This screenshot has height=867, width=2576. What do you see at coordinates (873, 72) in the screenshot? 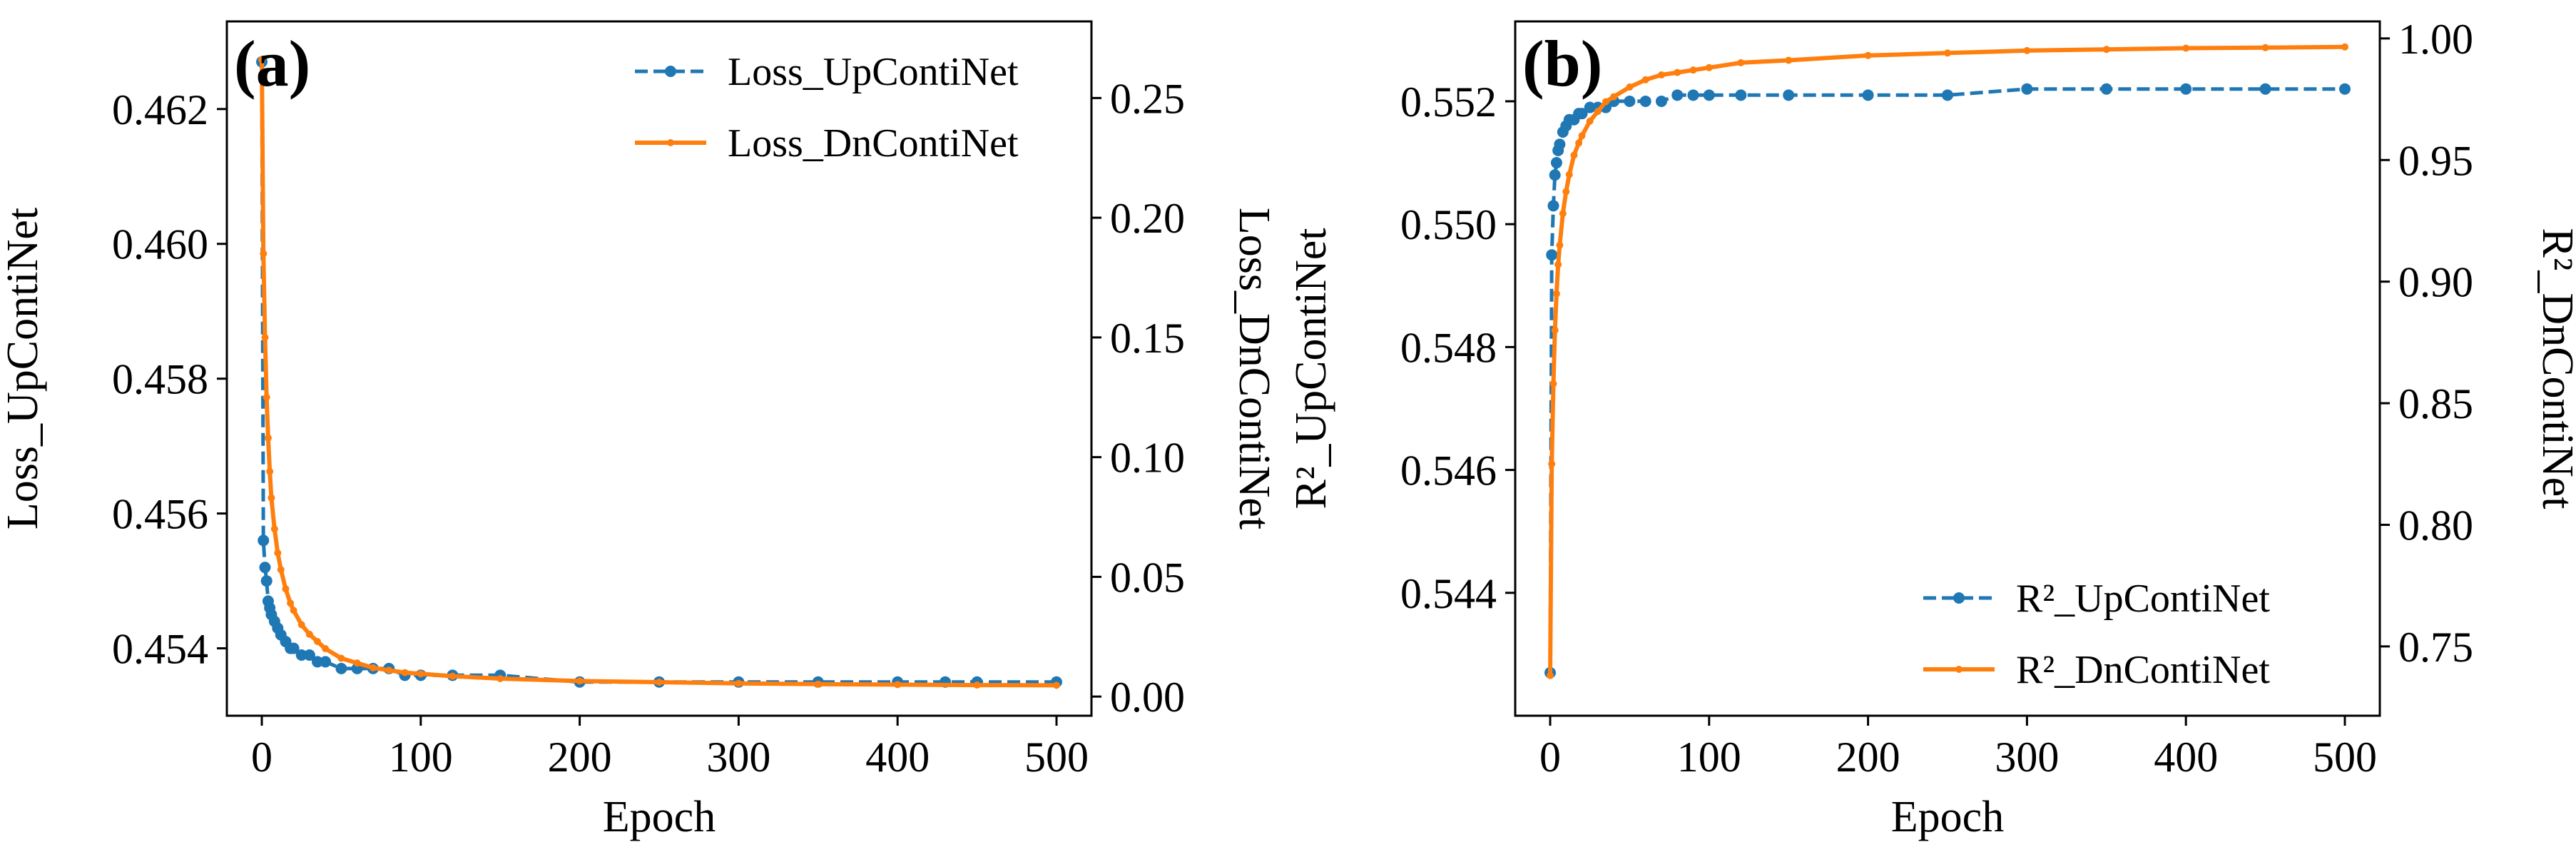
I see `legend-label-0: Loss_UpContiNet` at bounding box center [873, 72].